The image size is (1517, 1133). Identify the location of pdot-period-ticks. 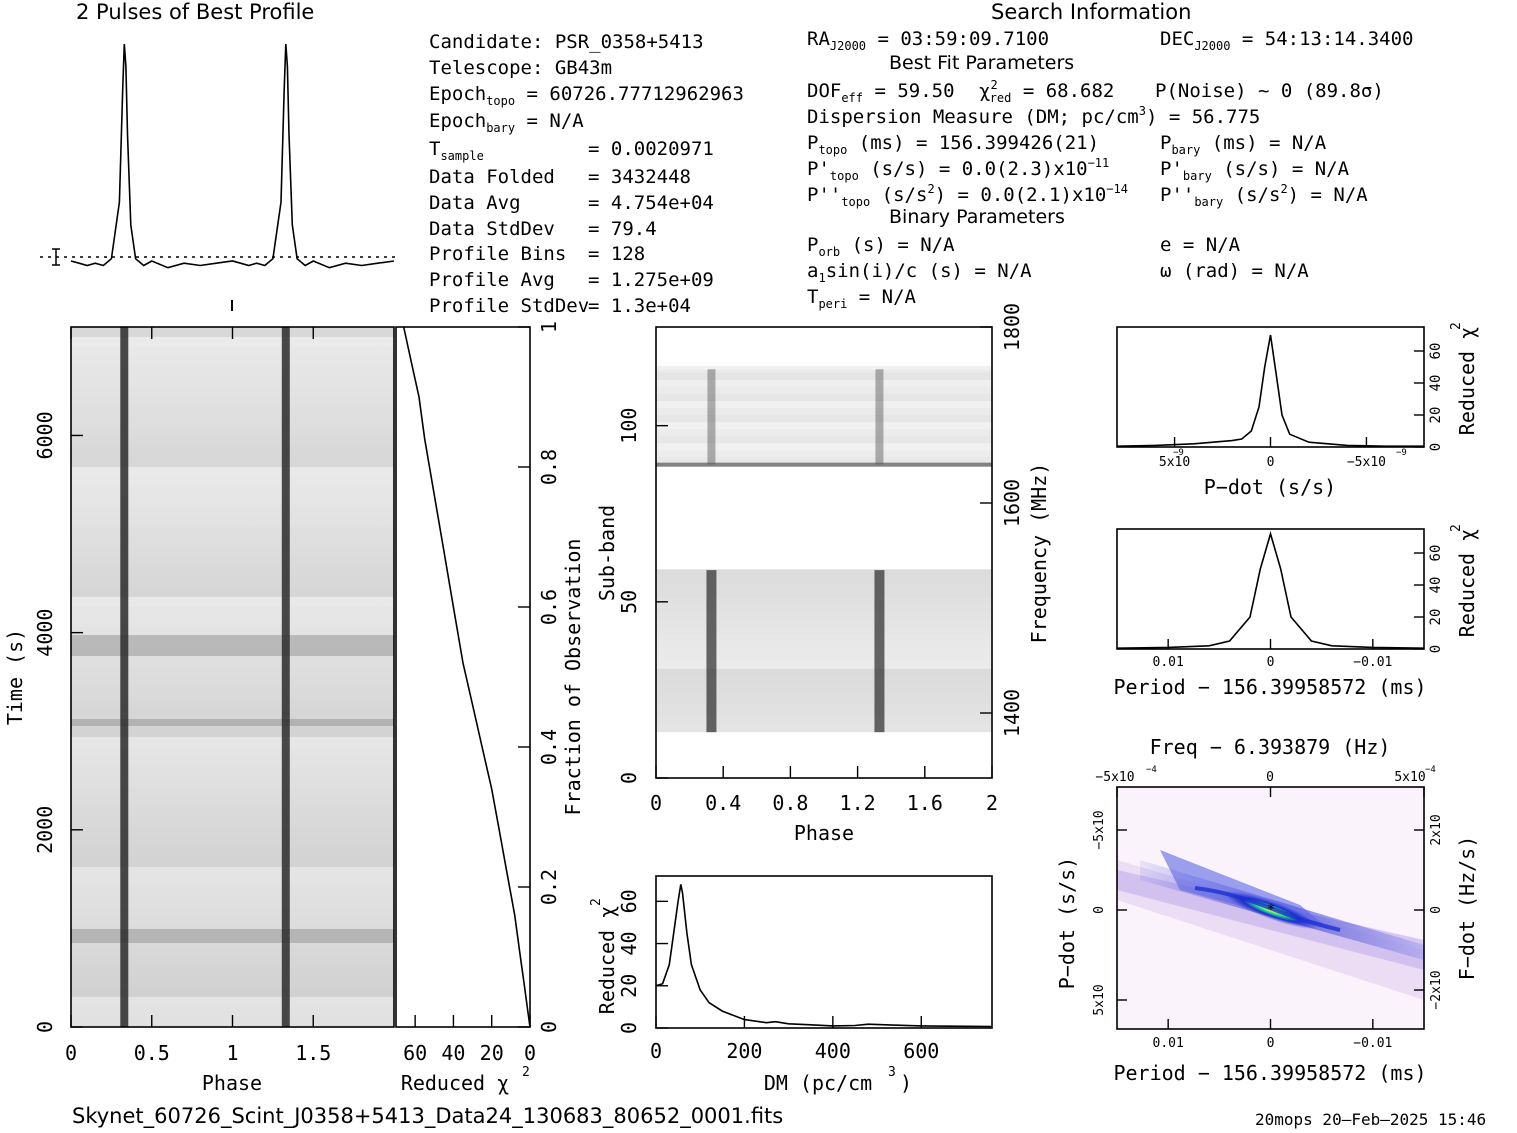
(1270, 908).